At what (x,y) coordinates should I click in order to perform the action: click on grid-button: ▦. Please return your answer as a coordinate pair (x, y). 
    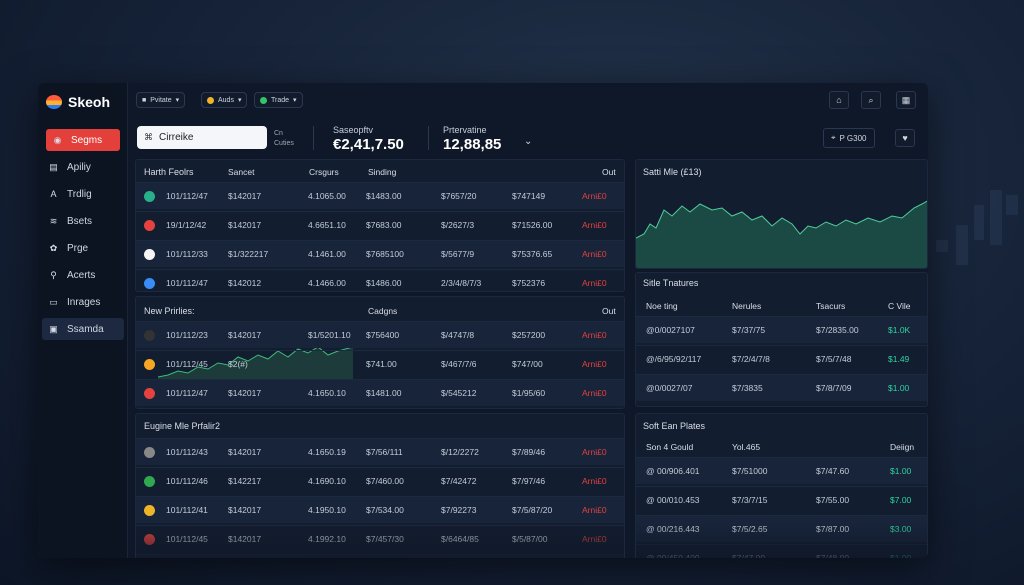
    Looking at the image, I should click on (906, 100).